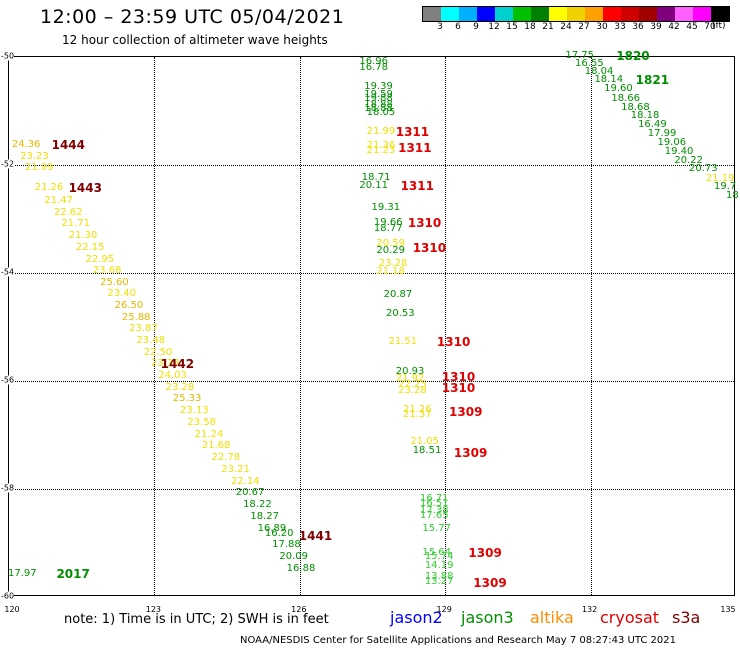 The height and width of the screenshot is (650, 740). Describe the element at coordinates (674, 27) in the screenshot. I see `legend-label: 42` at that location.